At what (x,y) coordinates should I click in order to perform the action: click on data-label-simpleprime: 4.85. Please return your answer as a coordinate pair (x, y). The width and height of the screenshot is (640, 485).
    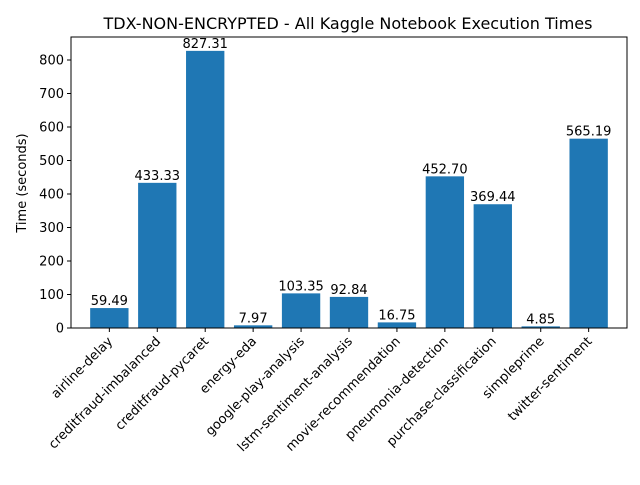
    Looking at the image, I should click on (540, 319).